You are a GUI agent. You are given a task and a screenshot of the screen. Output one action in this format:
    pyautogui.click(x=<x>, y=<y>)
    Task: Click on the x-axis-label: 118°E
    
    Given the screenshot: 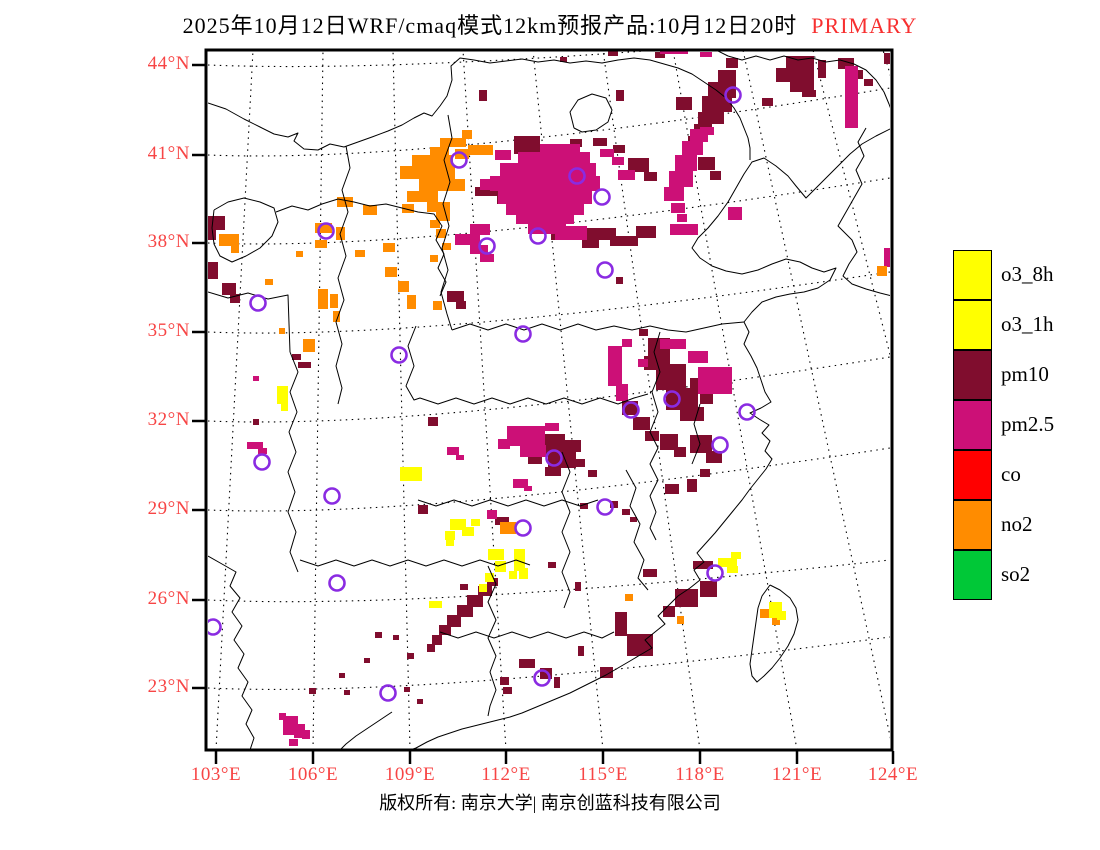 What is the action you would take?
    pyautogui.click(x=700, y=774)
    